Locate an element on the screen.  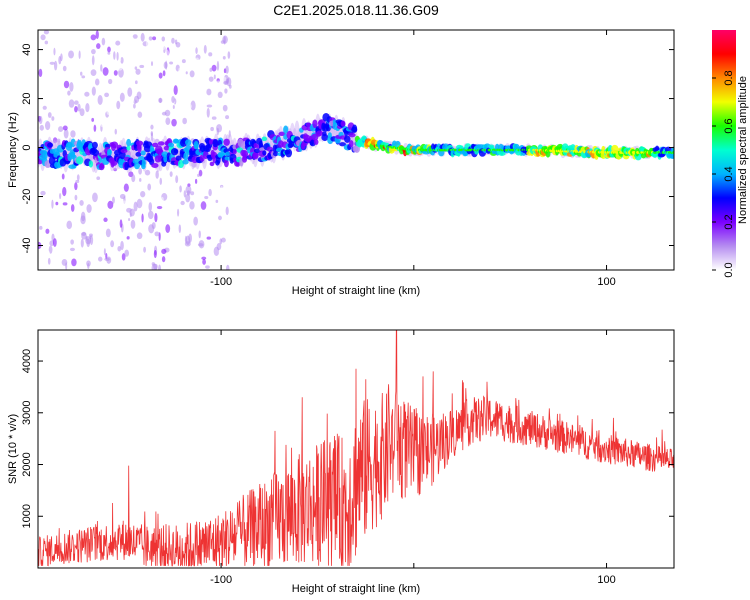
colorbar-tick-label: 0.6 is located at coordinates (729, 125).